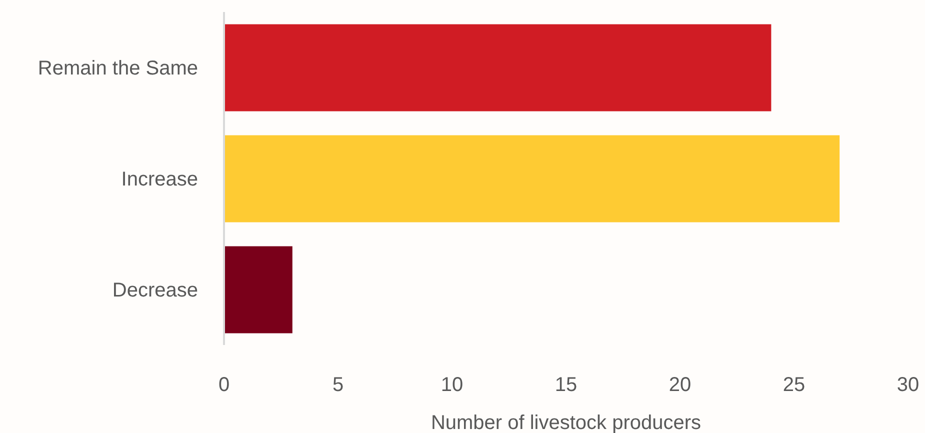 The height and width of the screenshot is (433, 925). I want to click on x-tick-label: 20, so click(680, 385).